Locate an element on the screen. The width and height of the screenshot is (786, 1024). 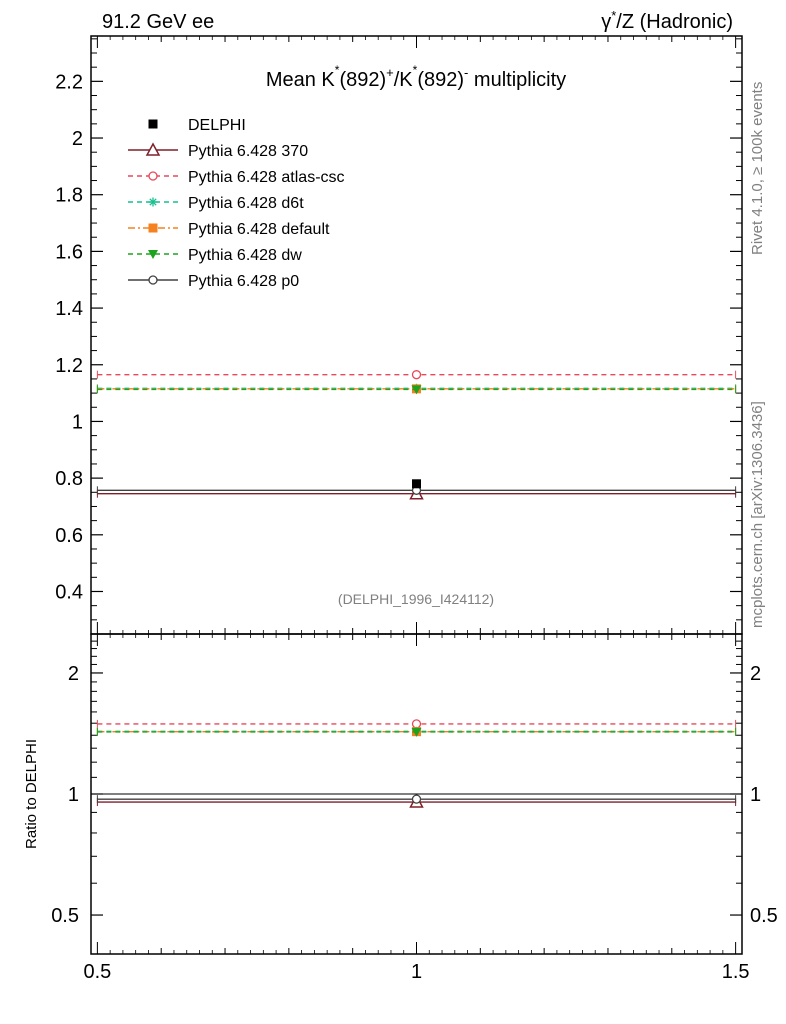
header-process-rest: /Z (Hadronic) is located at coordinates (674, 22).